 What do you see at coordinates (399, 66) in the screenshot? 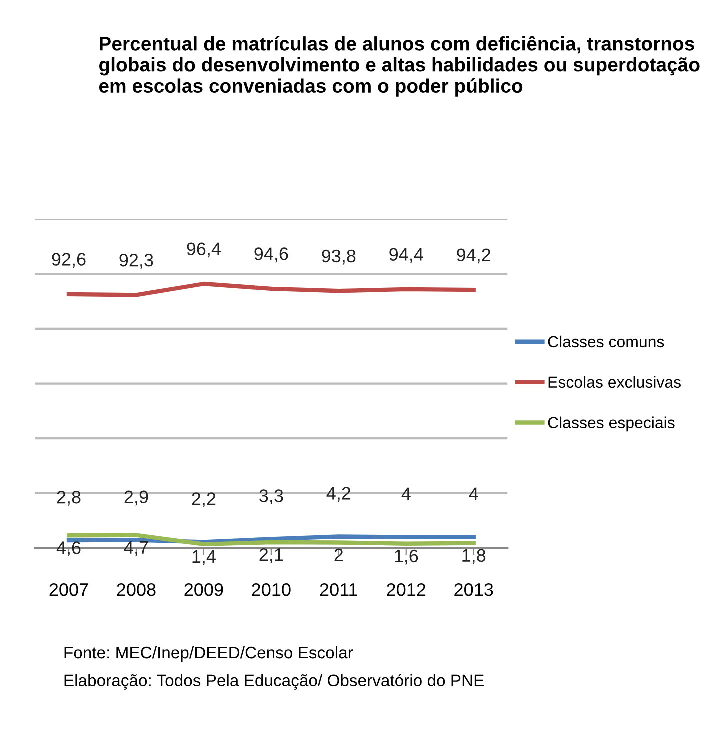
I see `chart-title: Percentual de matrículas de alunos com deficiência, transtornos globais do desenvolvimento e altas habilidades ou superdotação em escolas conveniadas com o poder público` at bounding box center [399, 66].